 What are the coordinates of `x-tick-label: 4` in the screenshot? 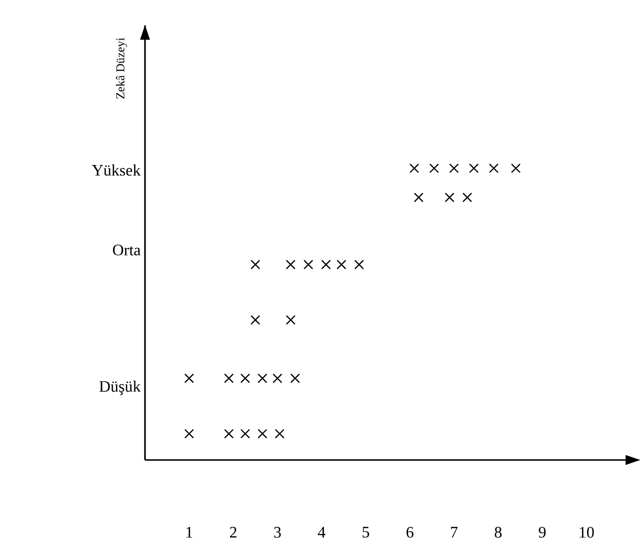 It's located at (322, 532).